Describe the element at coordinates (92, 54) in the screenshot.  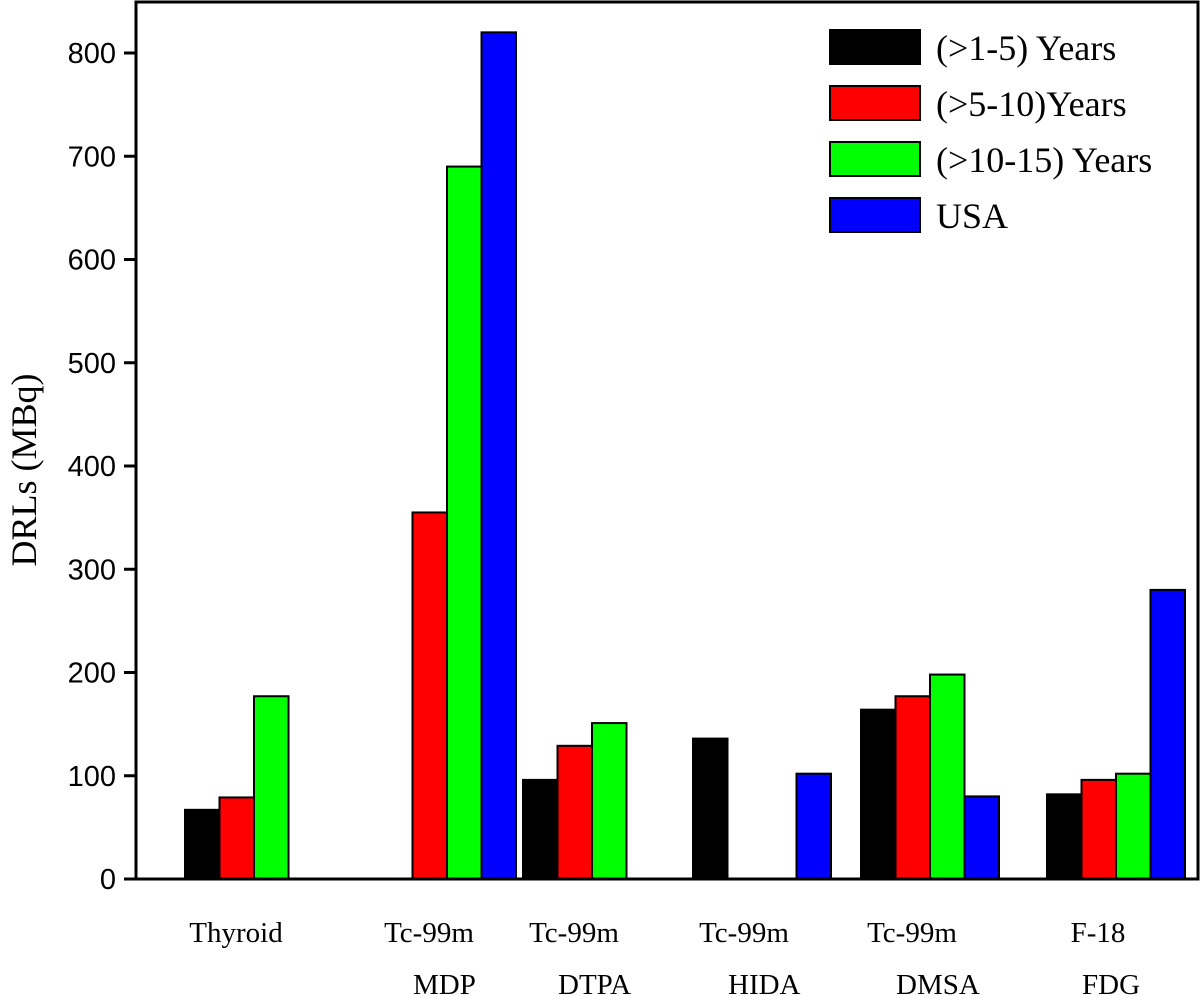
I see `y-tick-label: 800` at that location.